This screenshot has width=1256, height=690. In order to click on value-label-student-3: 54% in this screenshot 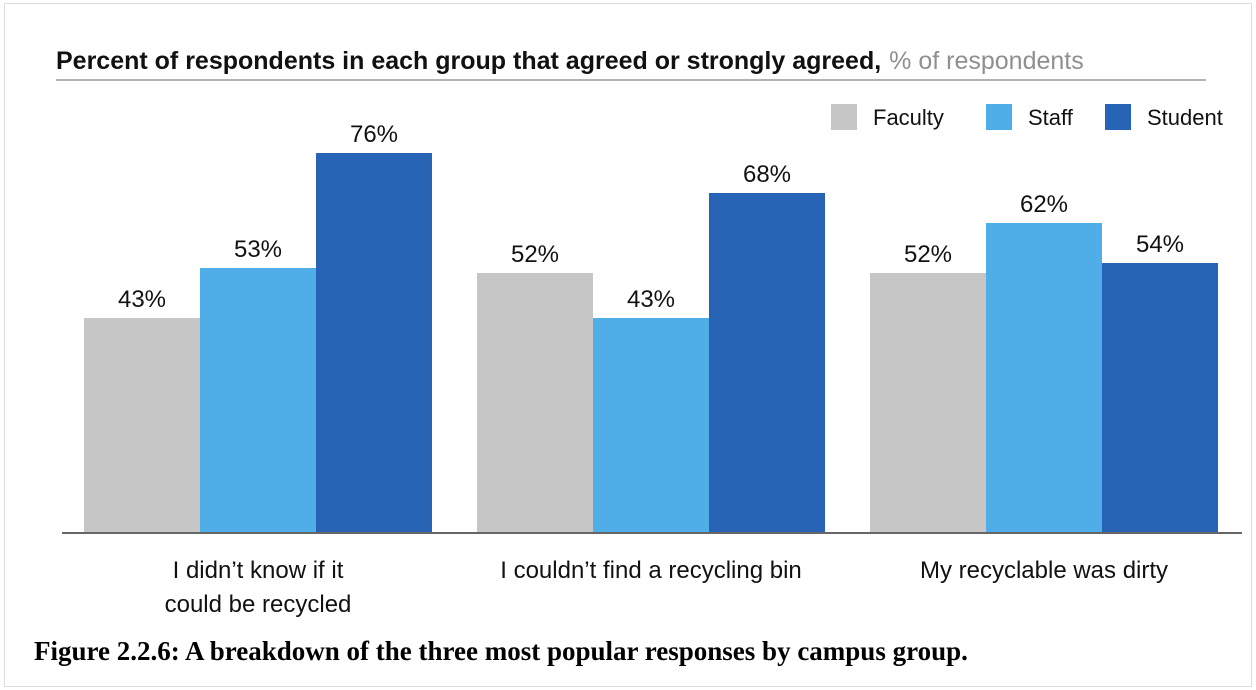, I will do `click(1160, 244)`.